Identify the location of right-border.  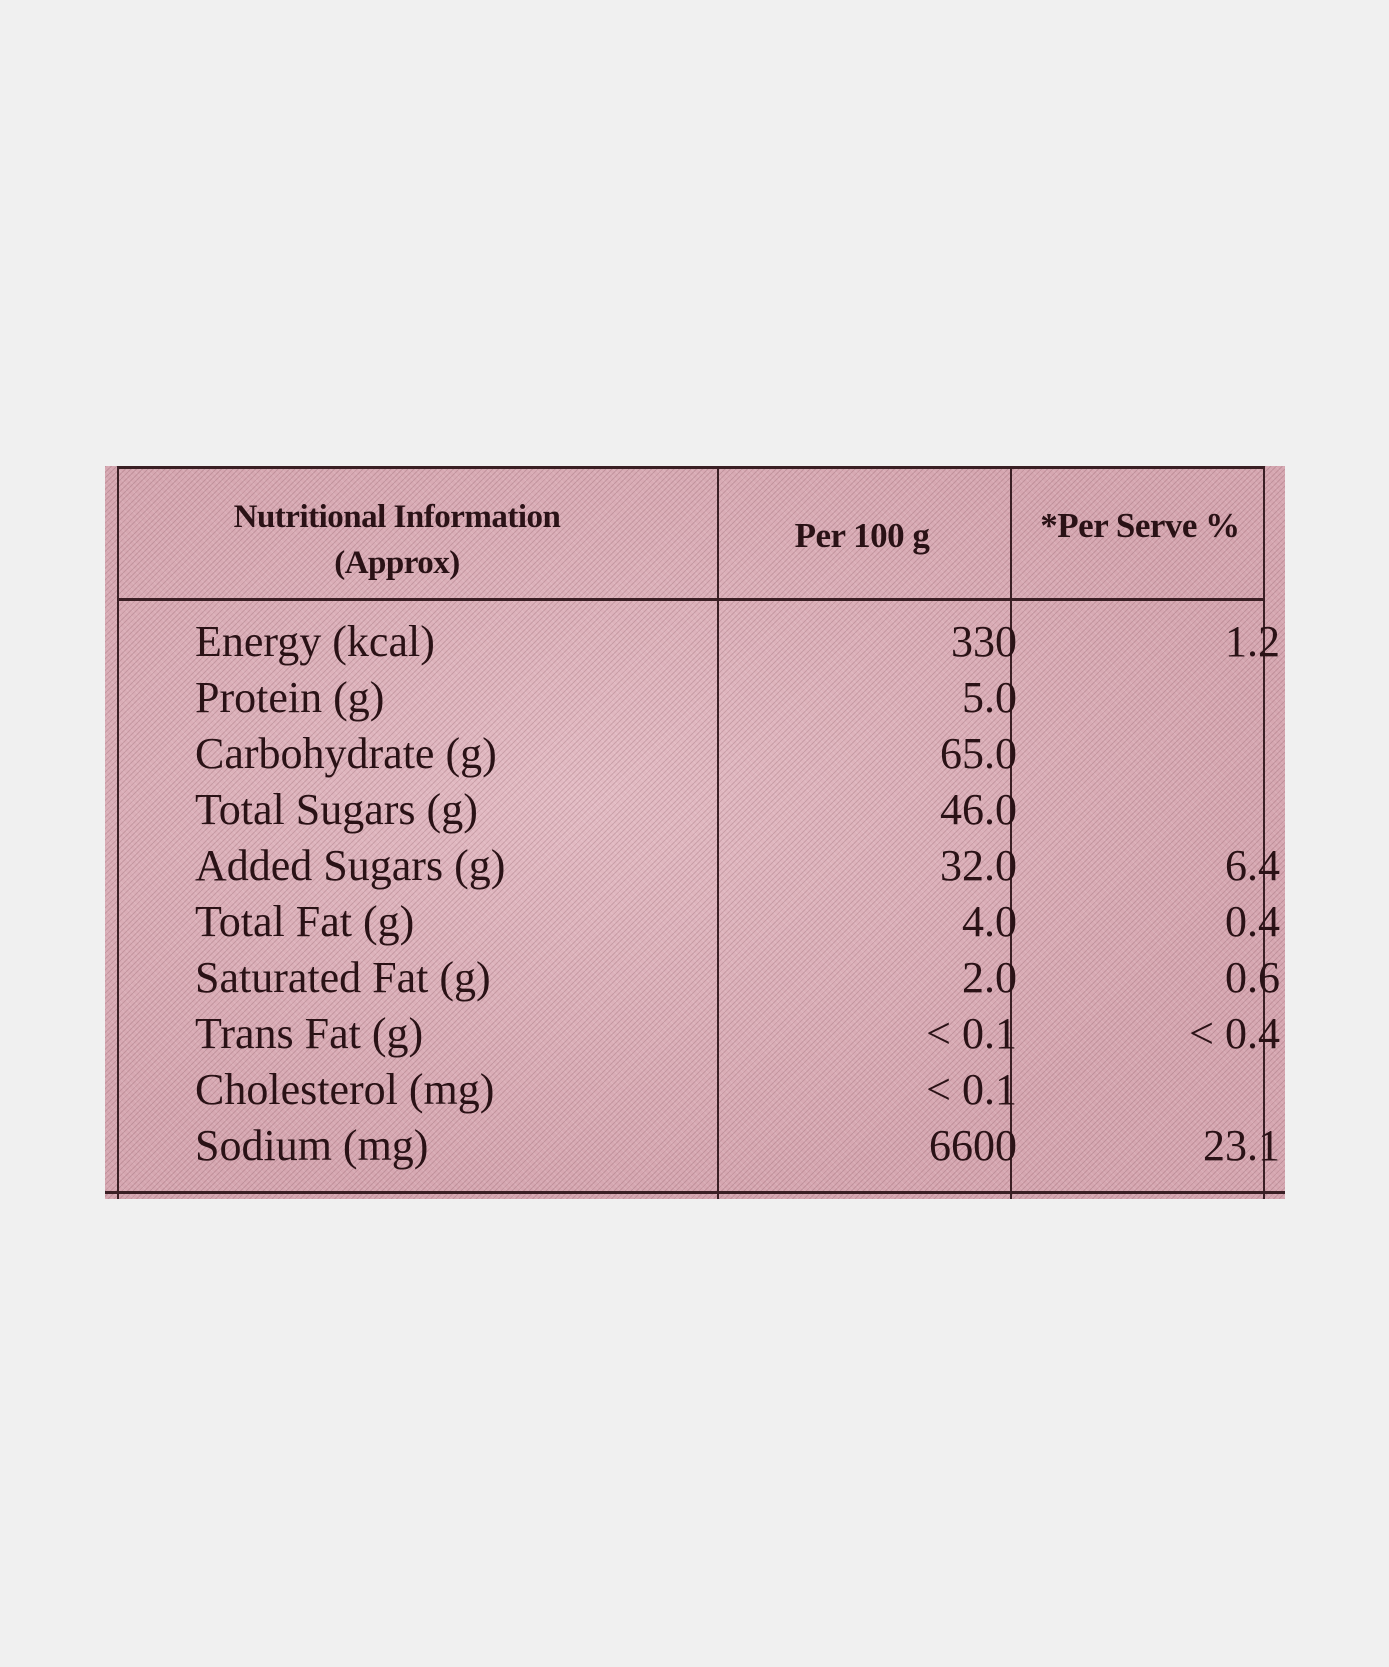
(1264, 832).